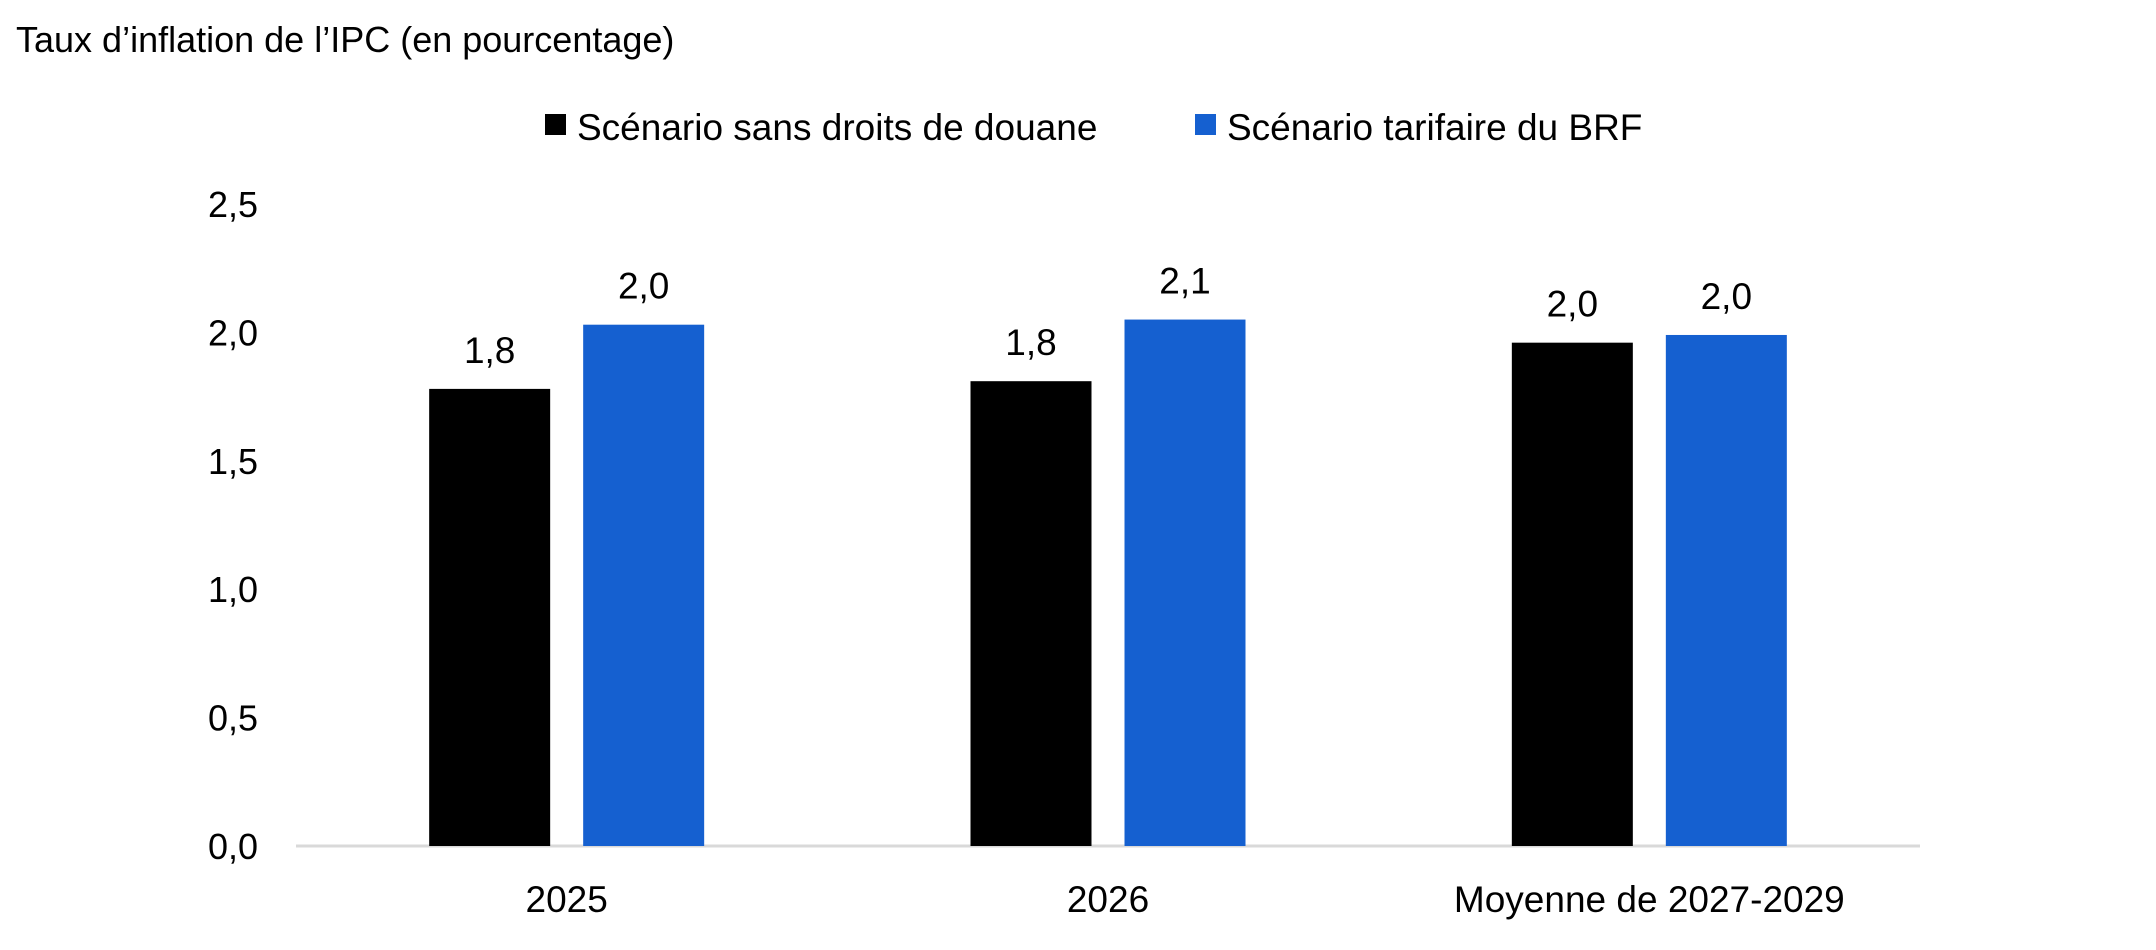 This screenshot has width=2156, height=950. Describe the element at coordinates (837, 127) in the screenshot. I see `legend-label-series-1: Scénario sans droits de douane` at that location.